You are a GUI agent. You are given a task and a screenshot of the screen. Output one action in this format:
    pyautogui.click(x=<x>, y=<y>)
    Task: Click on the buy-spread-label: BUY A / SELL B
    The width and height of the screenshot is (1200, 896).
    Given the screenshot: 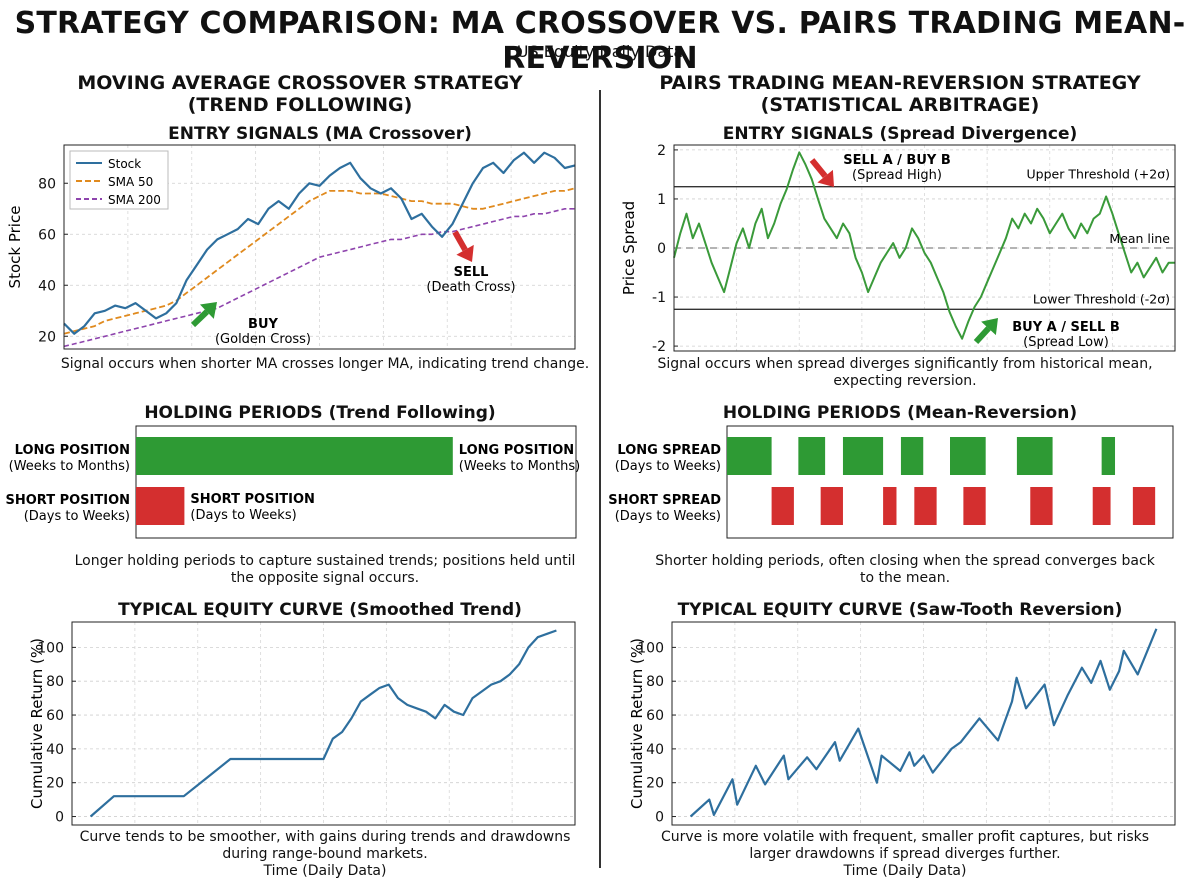 What is the action you would take?
    pyautogui.click(x=1066, y=327)
    